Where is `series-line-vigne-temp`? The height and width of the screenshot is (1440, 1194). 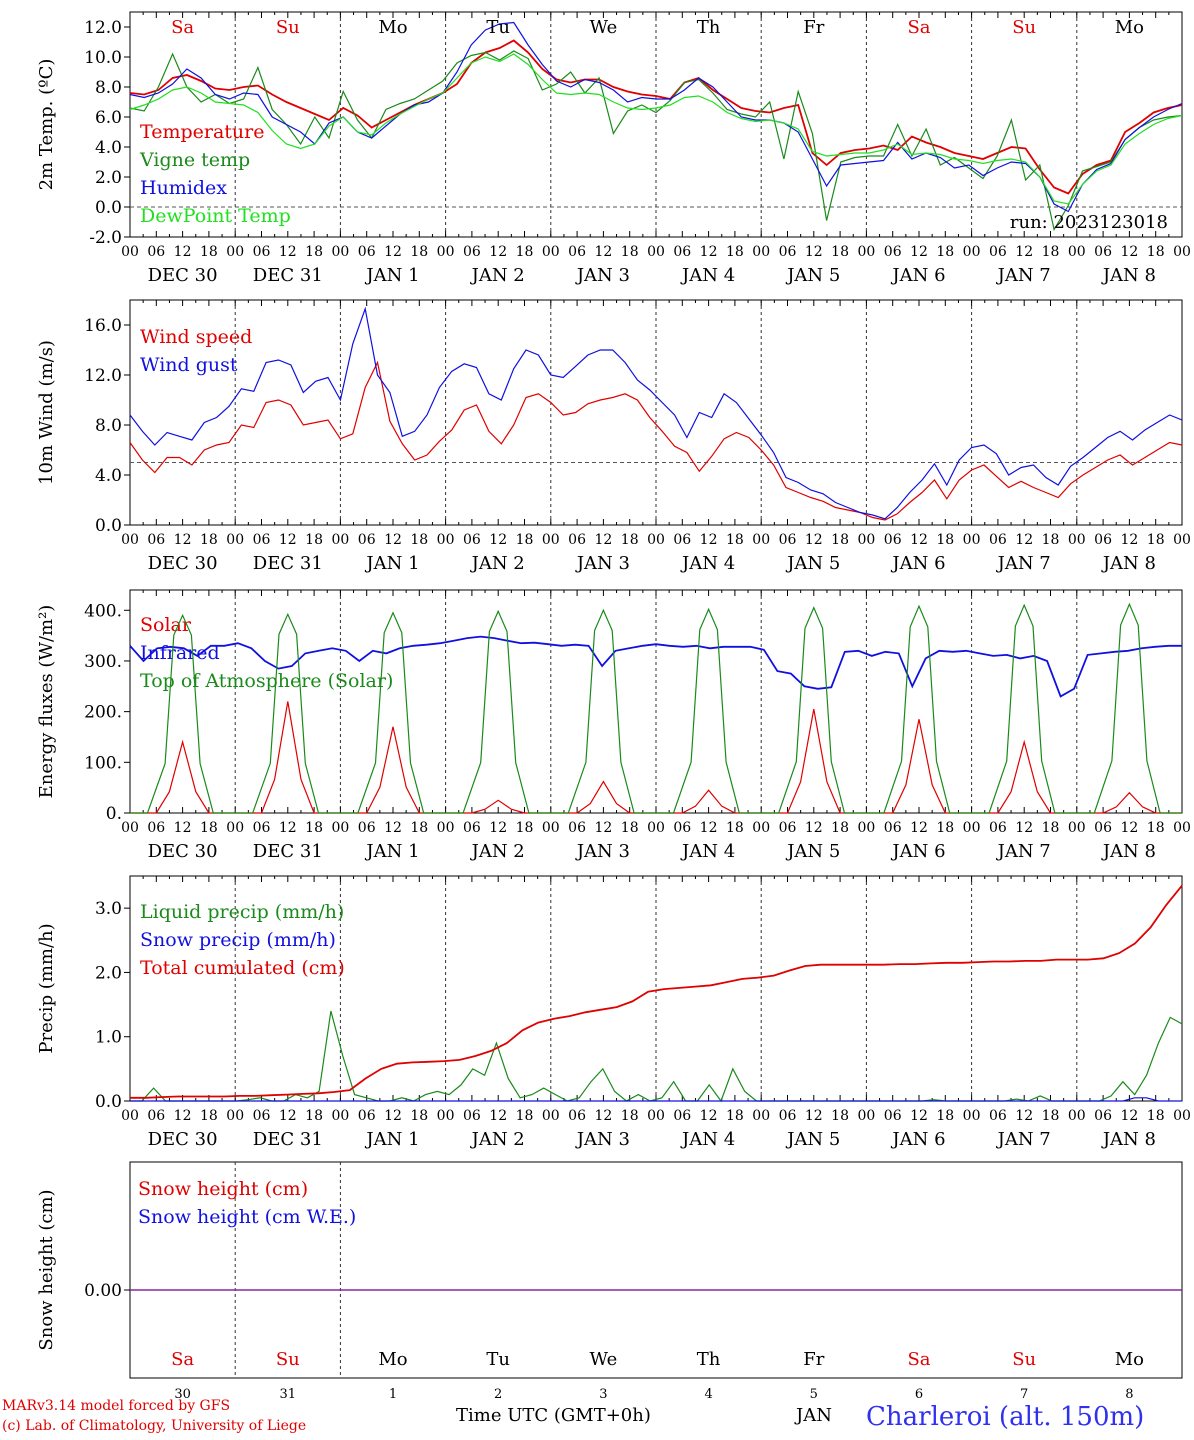
series-line-vigne-temp is located at coordinates (656, 141).